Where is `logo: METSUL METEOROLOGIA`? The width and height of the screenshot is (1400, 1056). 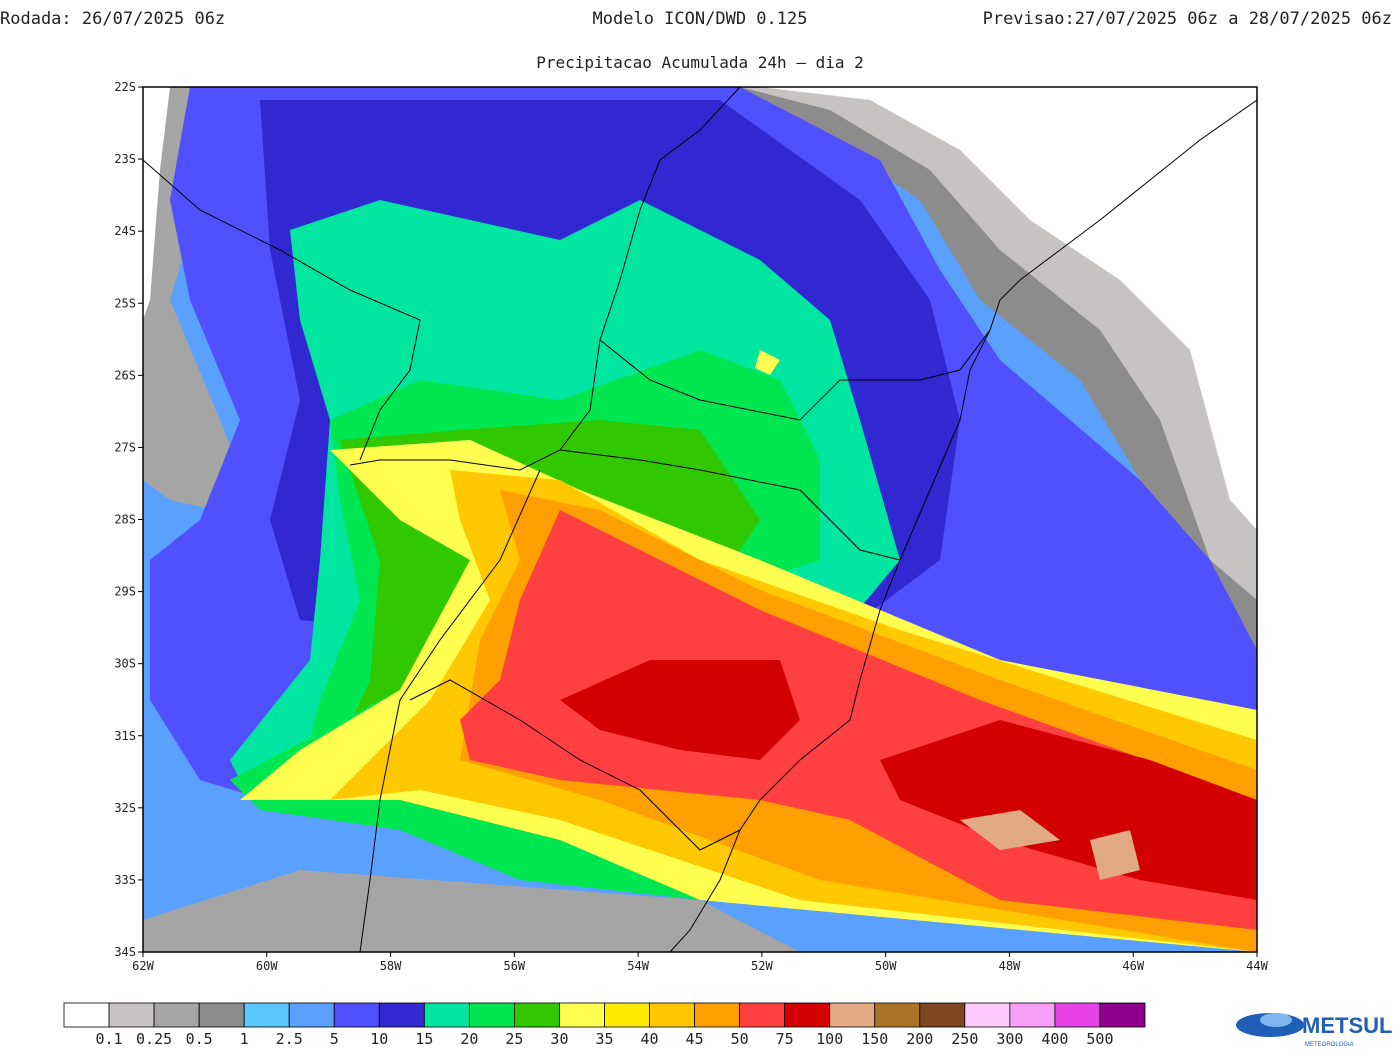
logo: METSUL METEOROLOGIA is located at coordinates (1314, 1030).